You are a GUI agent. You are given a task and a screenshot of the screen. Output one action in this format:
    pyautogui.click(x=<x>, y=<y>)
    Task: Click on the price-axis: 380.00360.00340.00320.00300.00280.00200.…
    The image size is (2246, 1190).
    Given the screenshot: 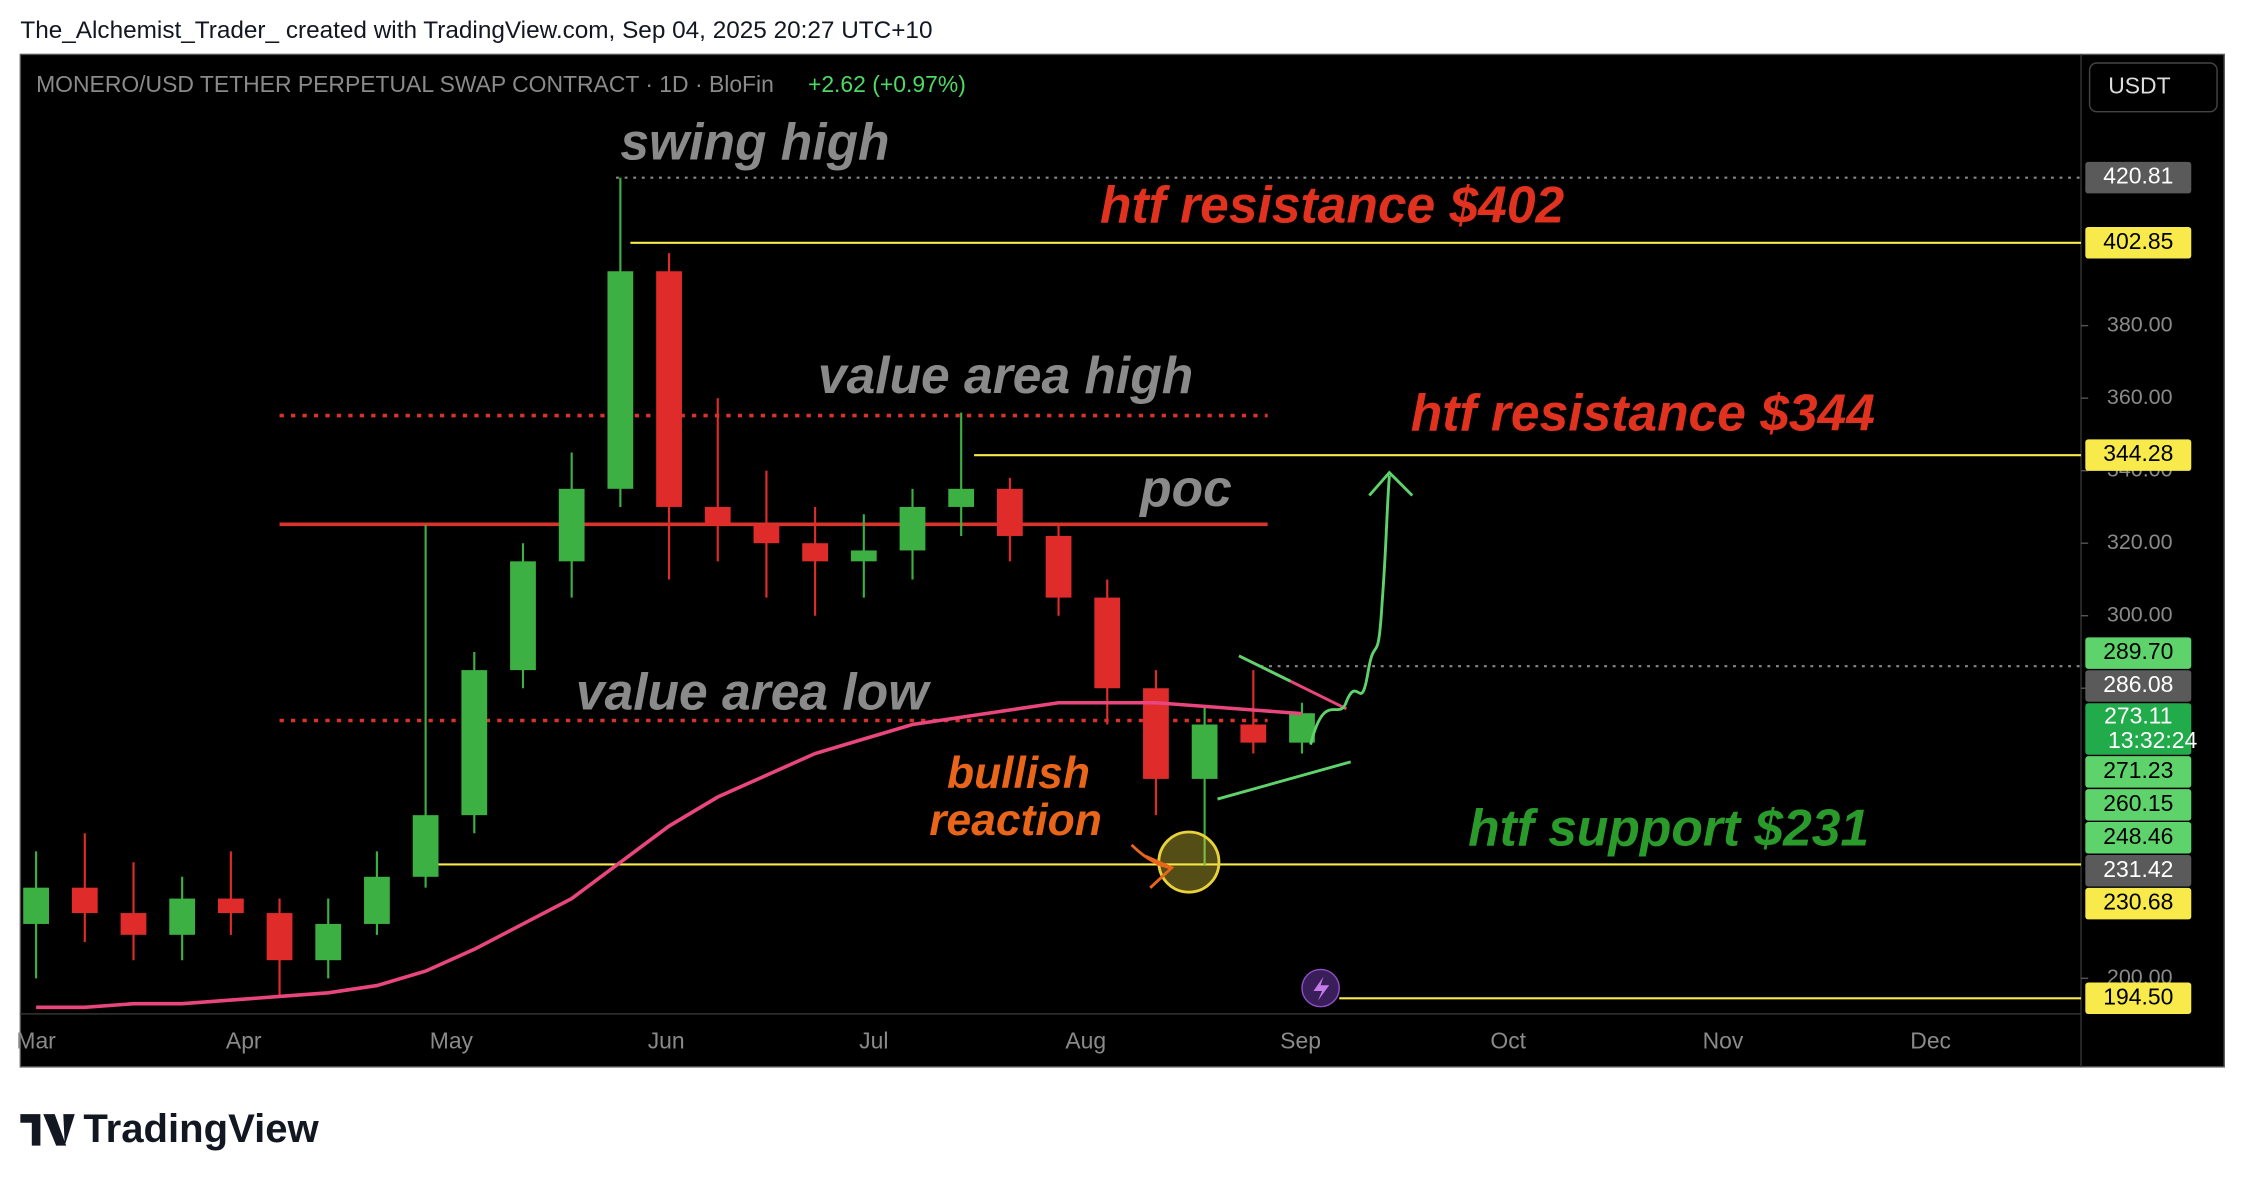 What is the action you would take?
    pyautogui.click(x=2139, y=588)
    